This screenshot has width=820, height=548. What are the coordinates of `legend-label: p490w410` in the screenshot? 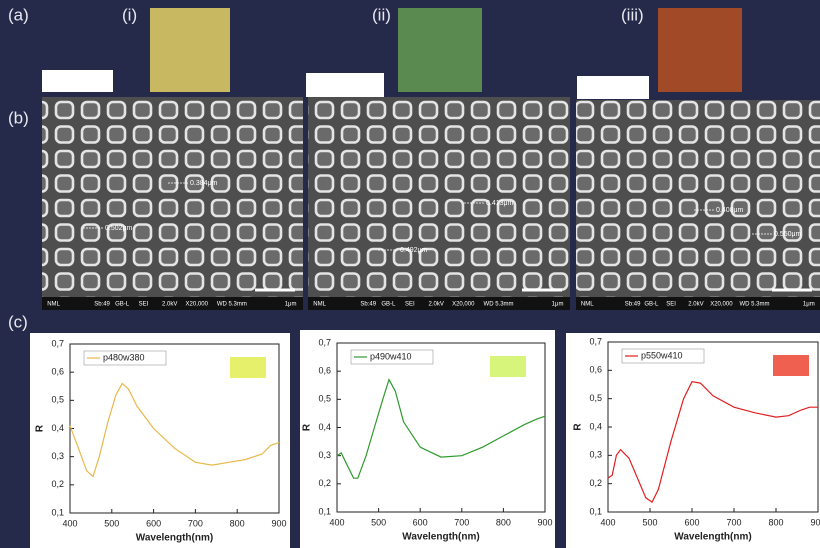 It's located at (391, 356).